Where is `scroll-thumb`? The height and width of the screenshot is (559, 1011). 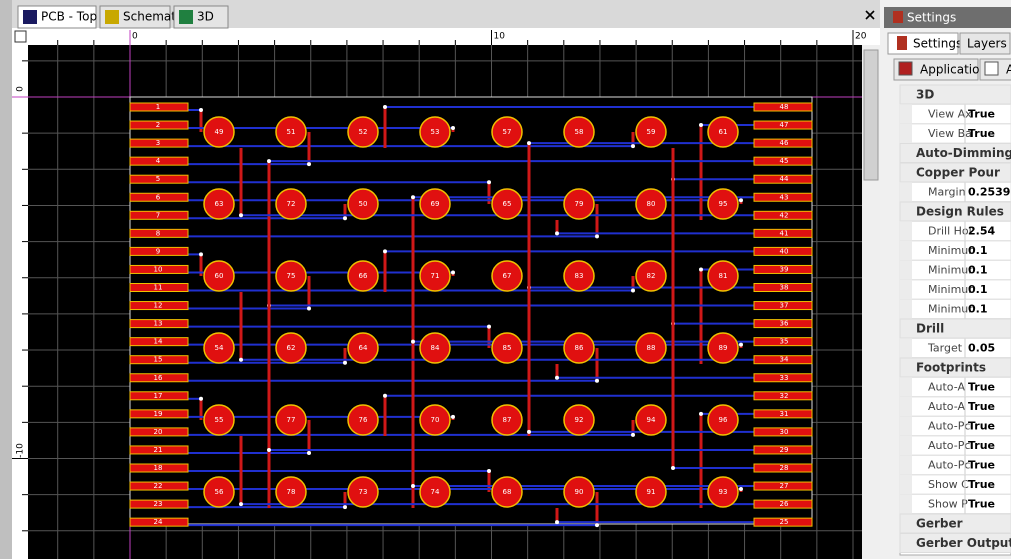 scroll-thumb is located at coordinates (871, 115).